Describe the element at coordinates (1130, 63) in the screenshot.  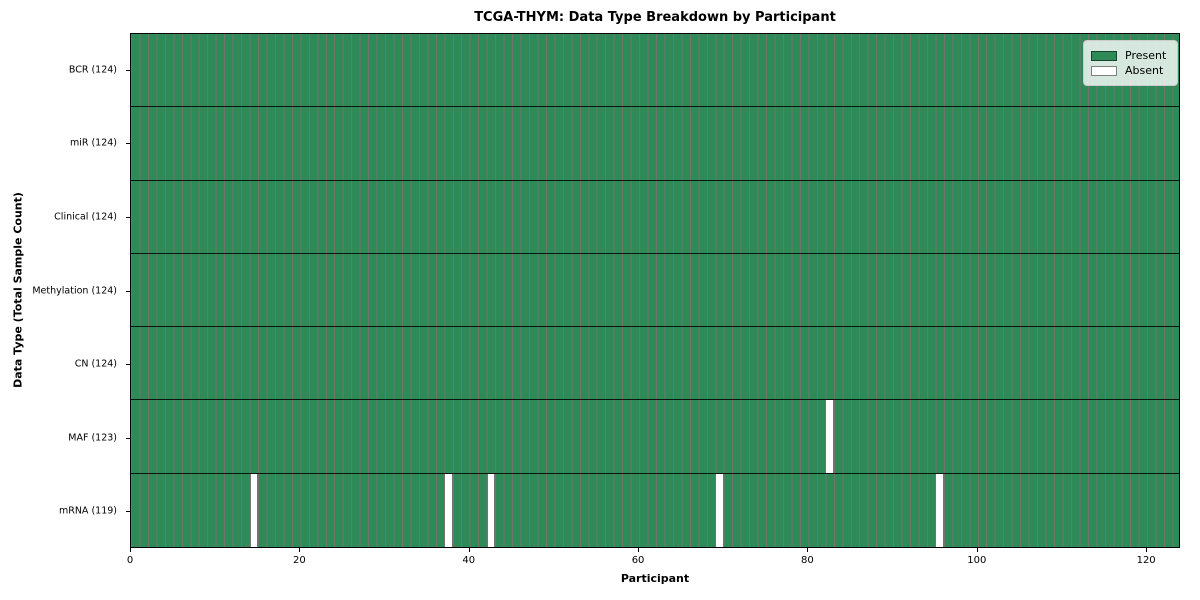
I see `legend: Present Absent` at that location.